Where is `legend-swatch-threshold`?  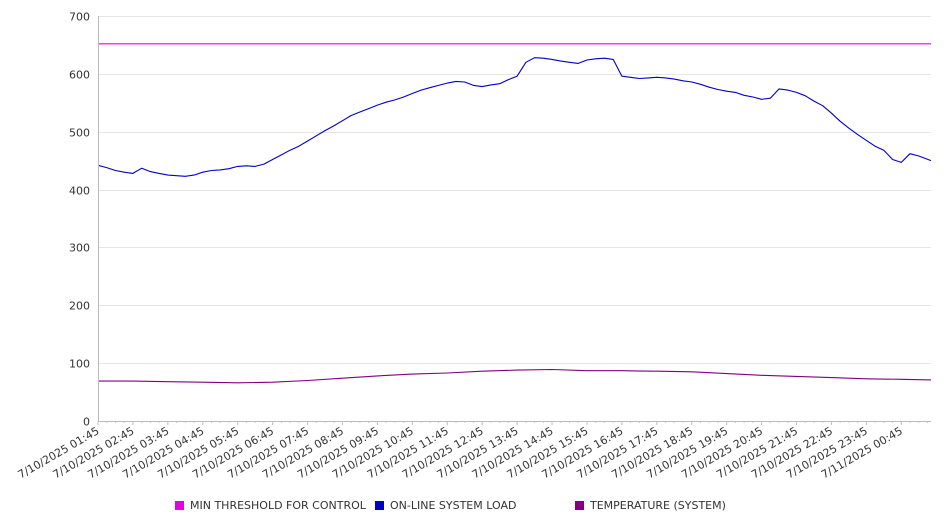
legend-swatch-threshold is located at coordinates (179, 505).